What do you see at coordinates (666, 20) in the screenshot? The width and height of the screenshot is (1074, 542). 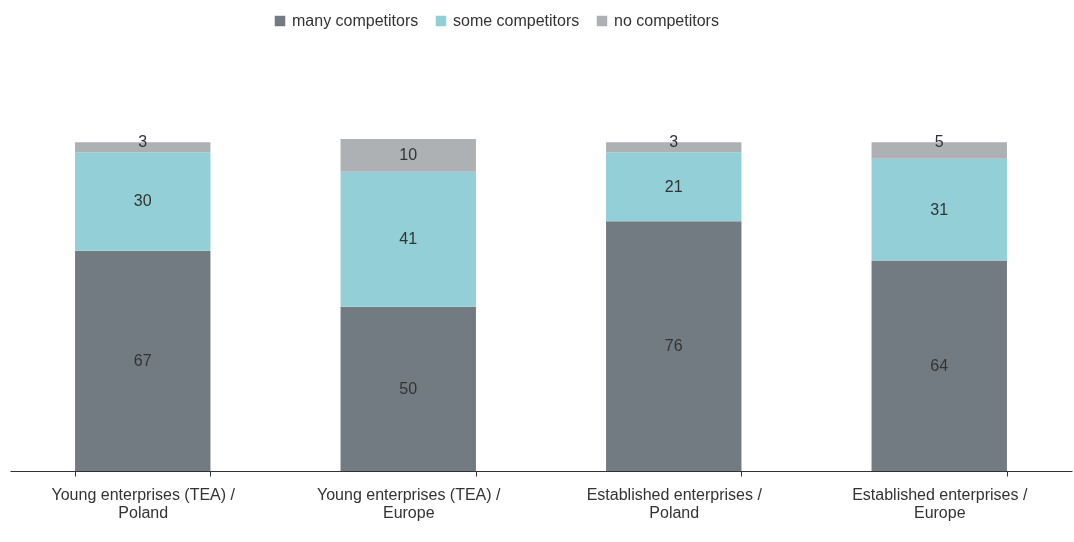 I see `legend-label: no competitors` at bounding box center [666, 20].